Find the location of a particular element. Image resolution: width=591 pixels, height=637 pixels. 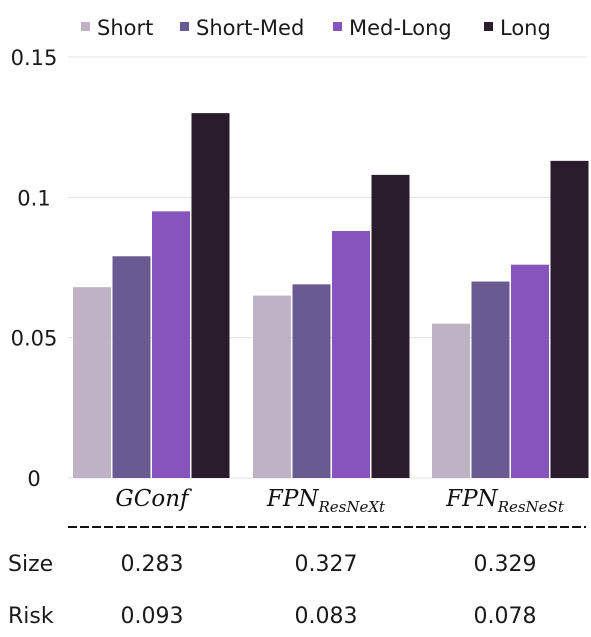

category-subscript: ResNeXt is located at coordinates (351, 507).